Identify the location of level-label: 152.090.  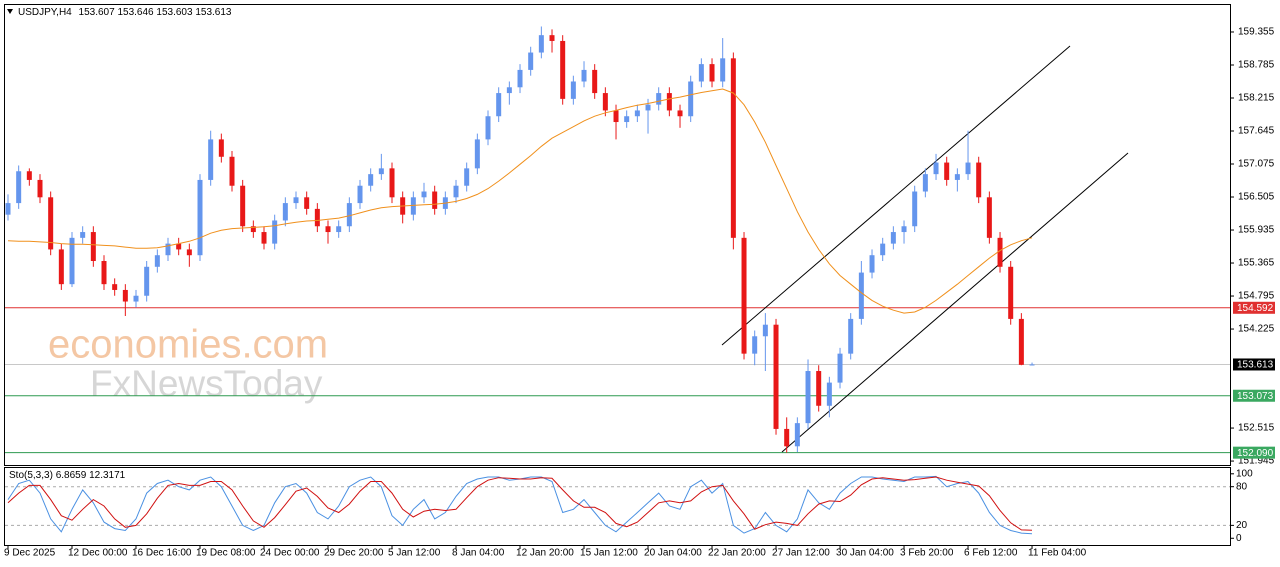
(1255, 453).